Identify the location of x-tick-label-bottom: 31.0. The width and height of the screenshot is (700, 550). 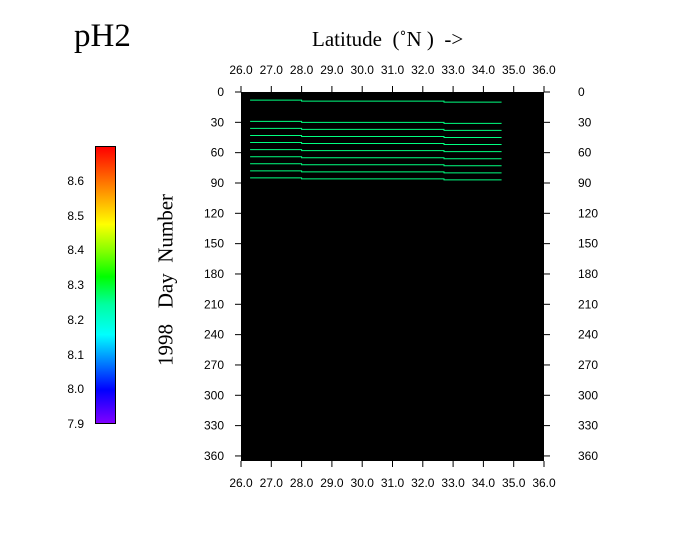
(393, 483).